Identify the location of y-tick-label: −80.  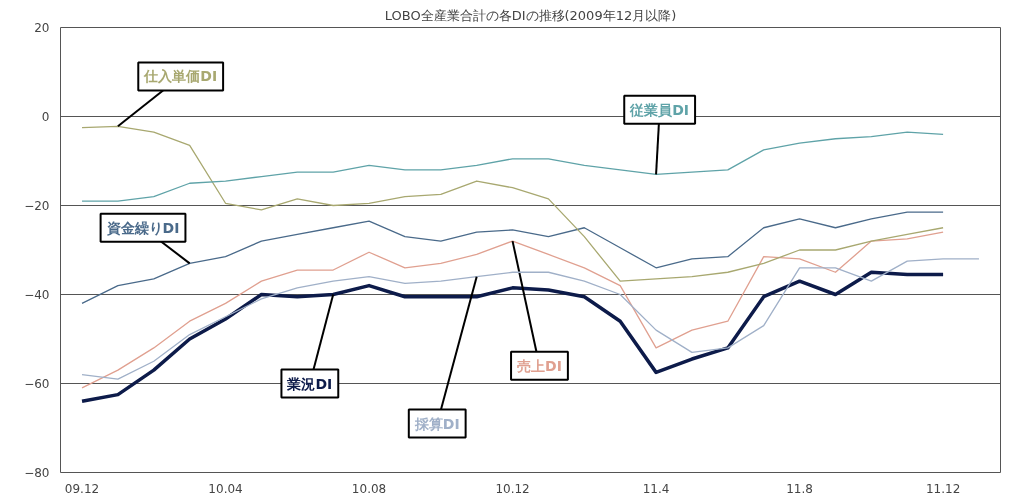
(37, 473).